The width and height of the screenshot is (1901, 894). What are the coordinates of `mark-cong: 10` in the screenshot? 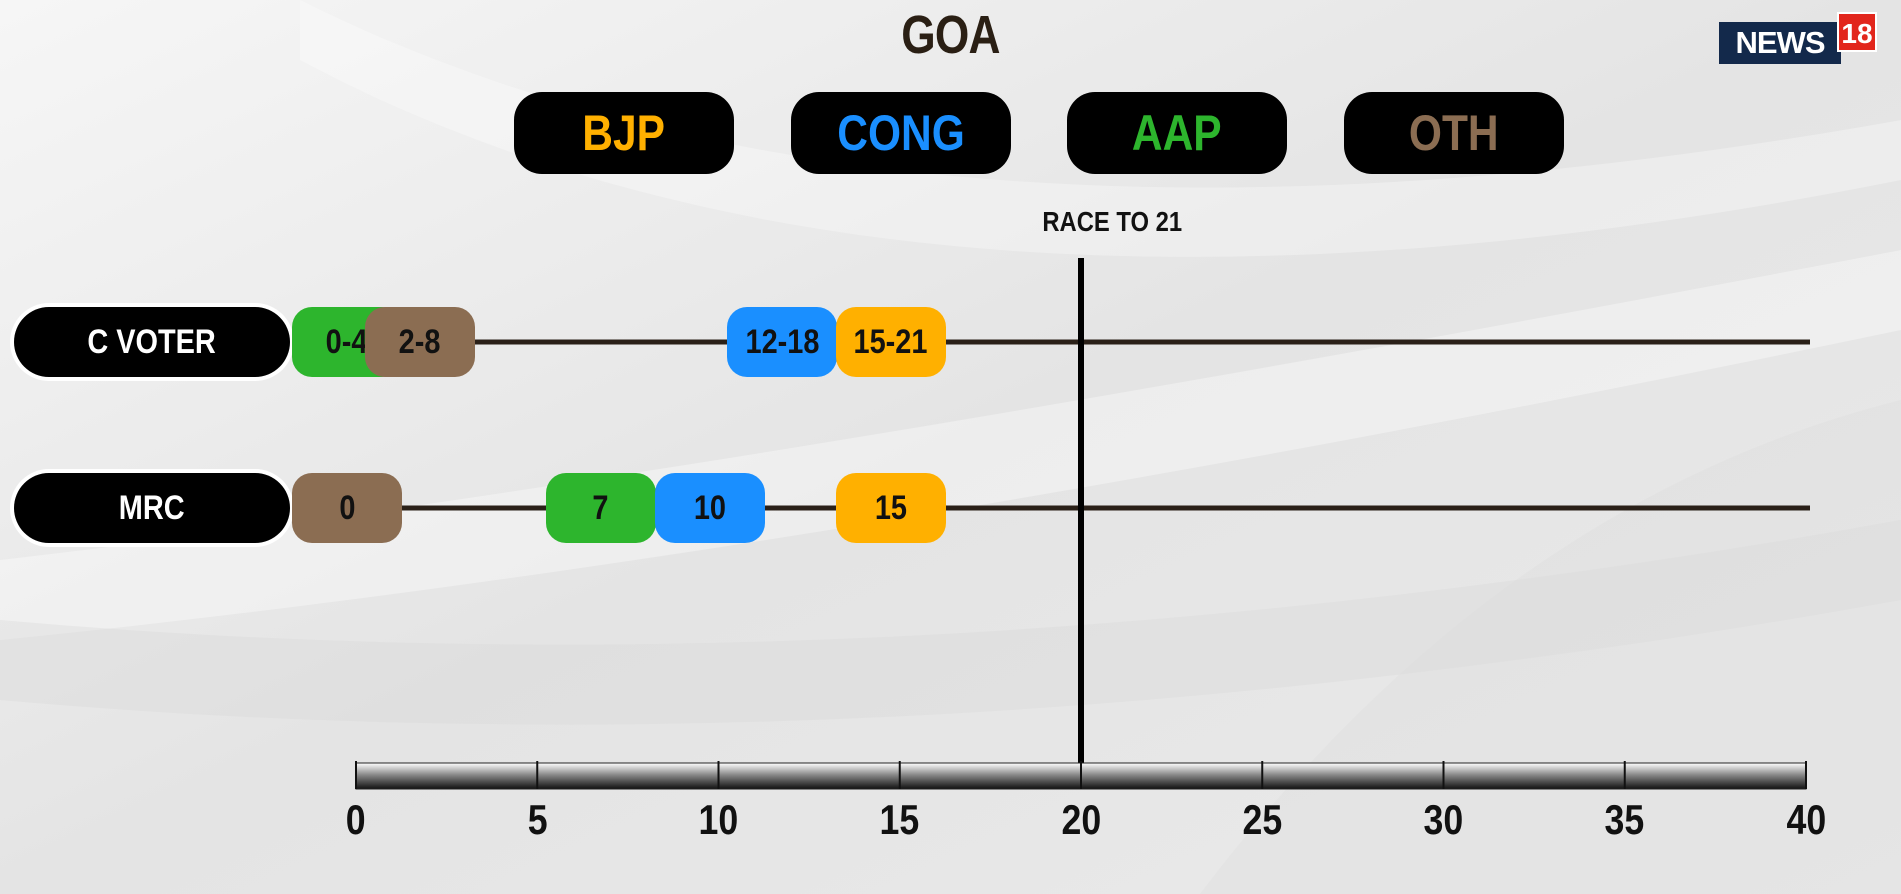 It's located at (709, 508).